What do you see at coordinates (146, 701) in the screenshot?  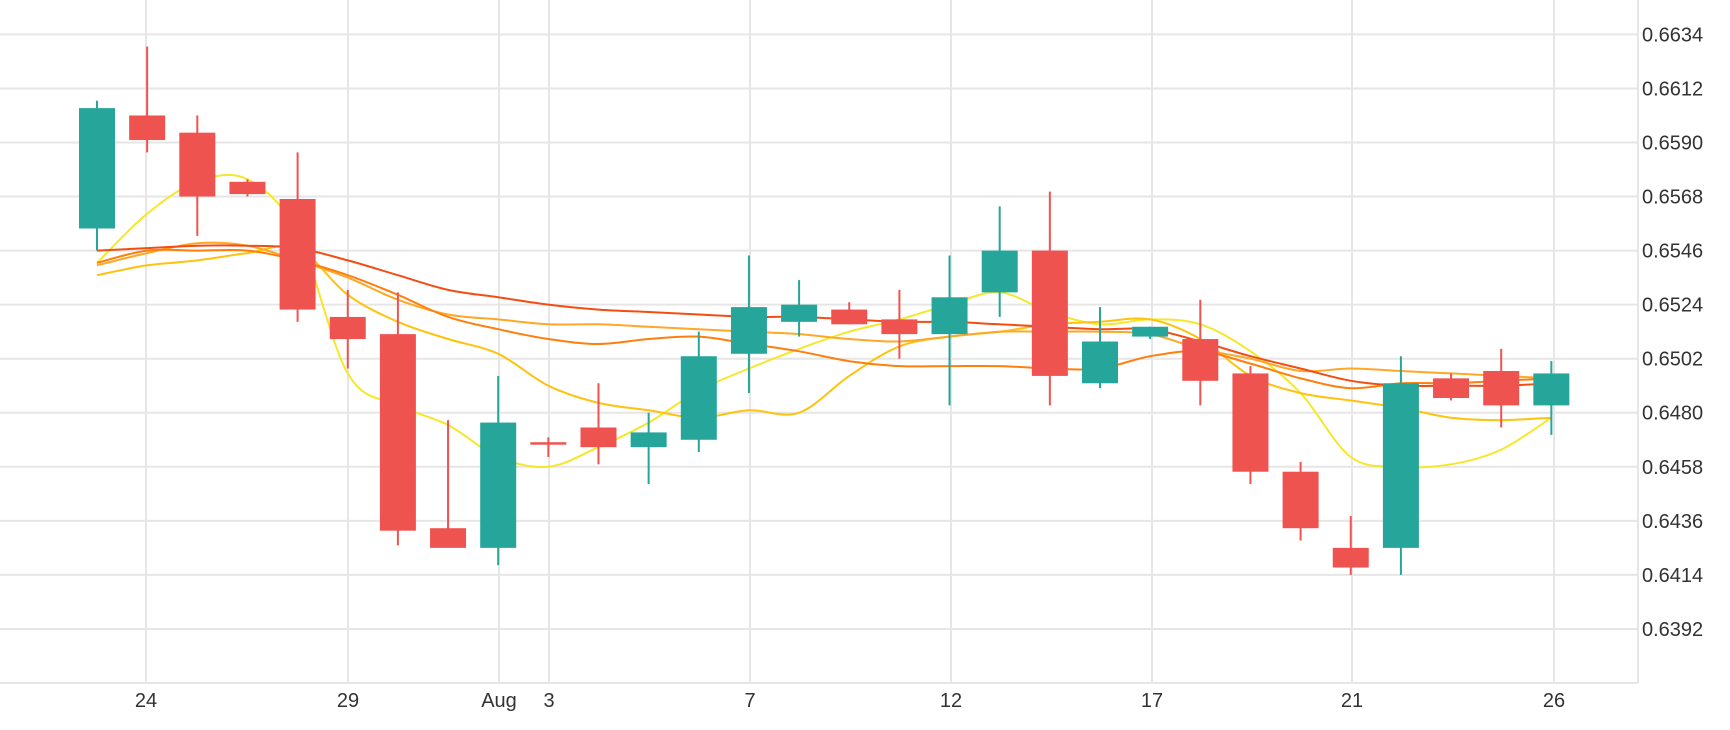 I see `x-tick-label: 24` at bounding box center [146, 701].